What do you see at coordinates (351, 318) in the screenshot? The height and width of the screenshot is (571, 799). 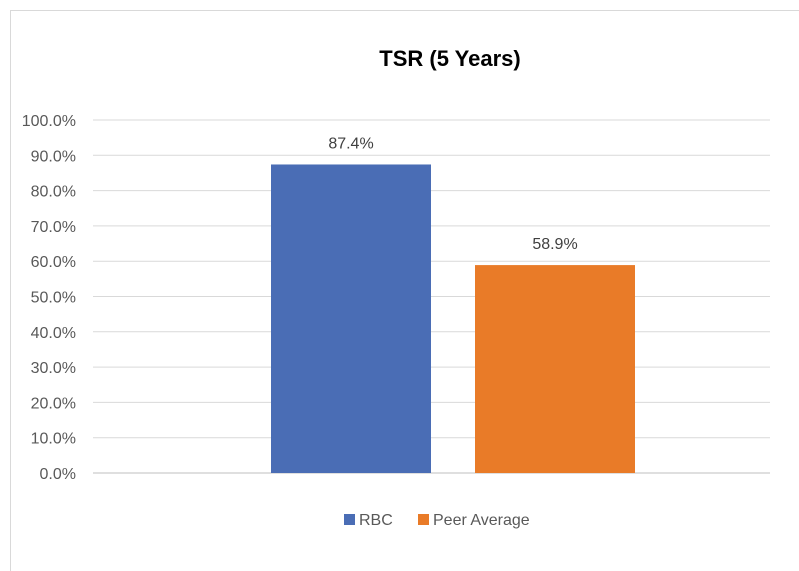 I see `bar-rbc` at bounding box center [351, 318].